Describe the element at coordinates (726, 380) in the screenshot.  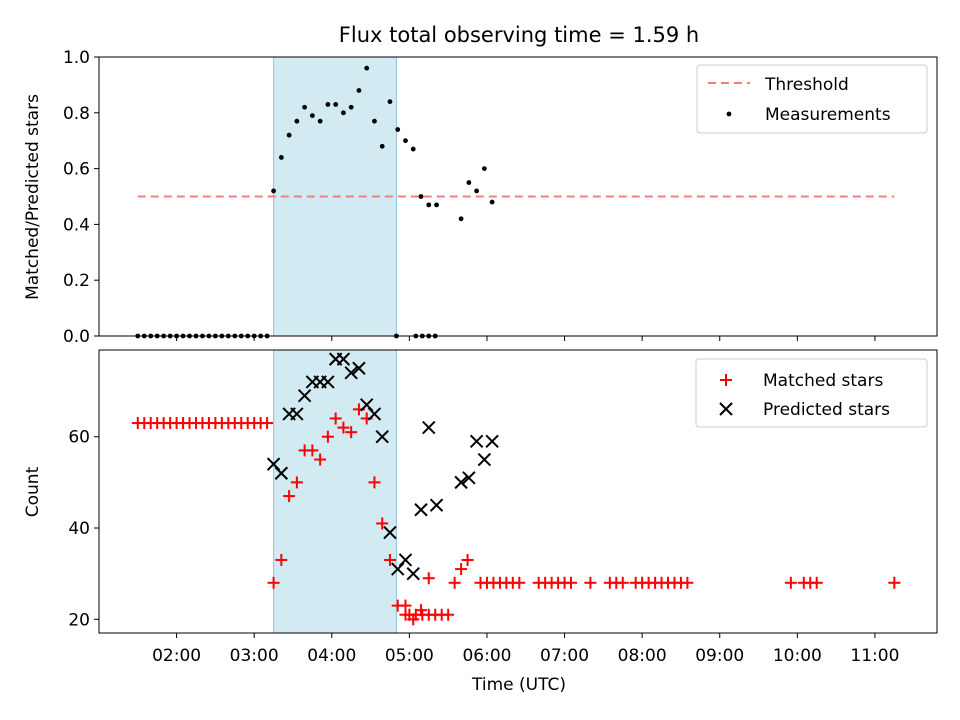
I see `legend-matched-swatch` at that location.